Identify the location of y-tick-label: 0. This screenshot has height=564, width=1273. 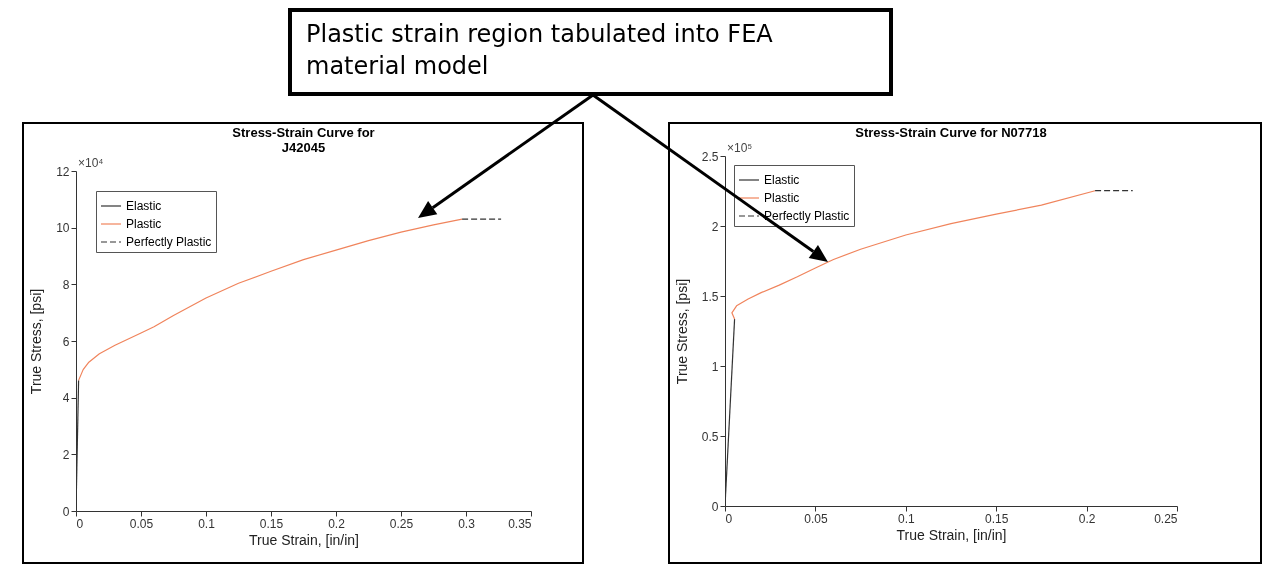
(715, 506).